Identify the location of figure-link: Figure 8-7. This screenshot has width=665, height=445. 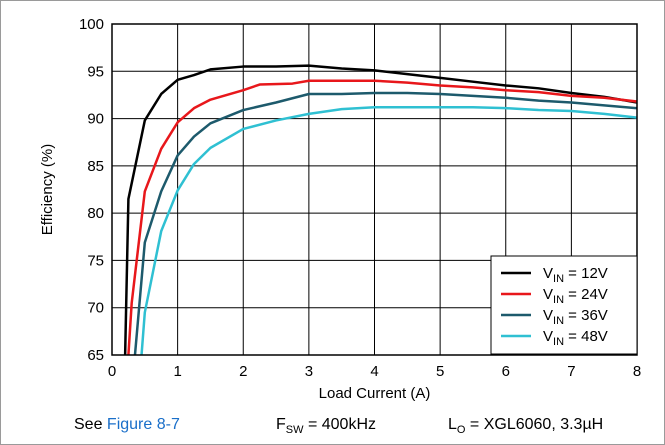
(143, 424).